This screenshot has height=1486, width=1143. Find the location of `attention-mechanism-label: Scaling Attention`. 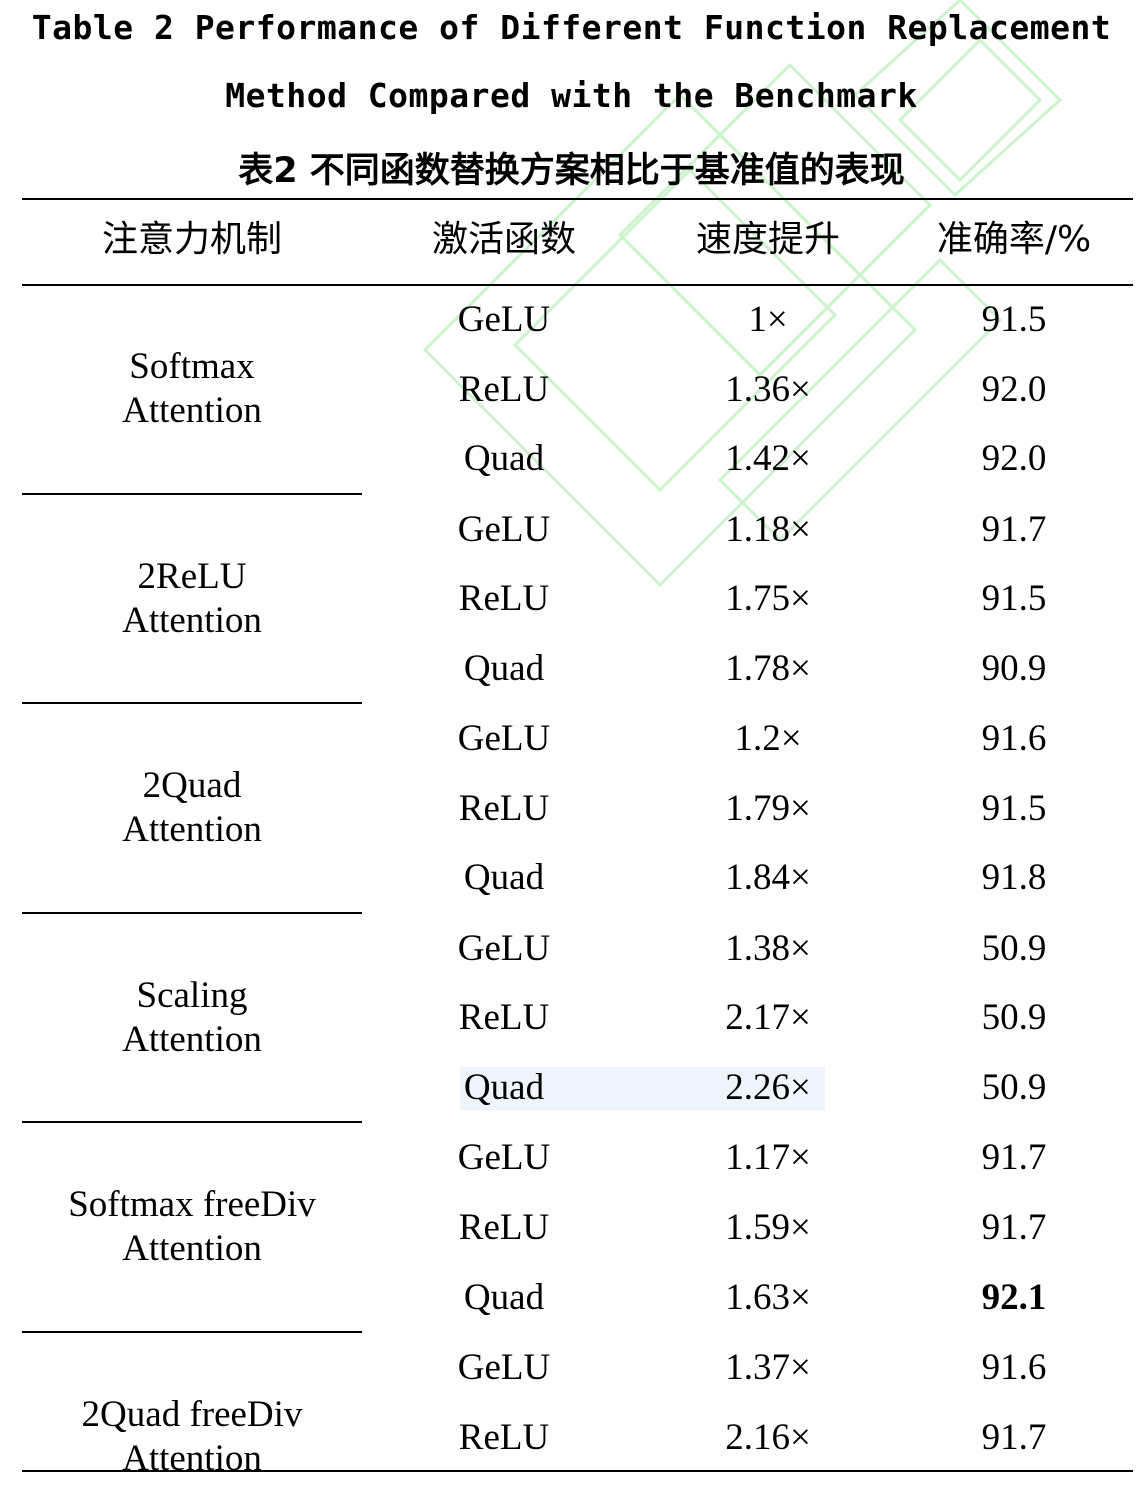

attention-mechanism-label: Scaling Attention is located at coordinates (192, 1018).